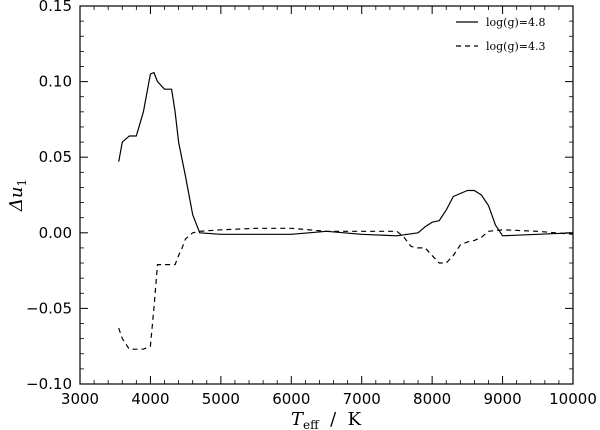 The height and width of the screenshot is (430, 600). What do you see at coordinates (362, 399) in the screenshot?
I see `x-tick-label: 7000` at bounding box center [362, 399].